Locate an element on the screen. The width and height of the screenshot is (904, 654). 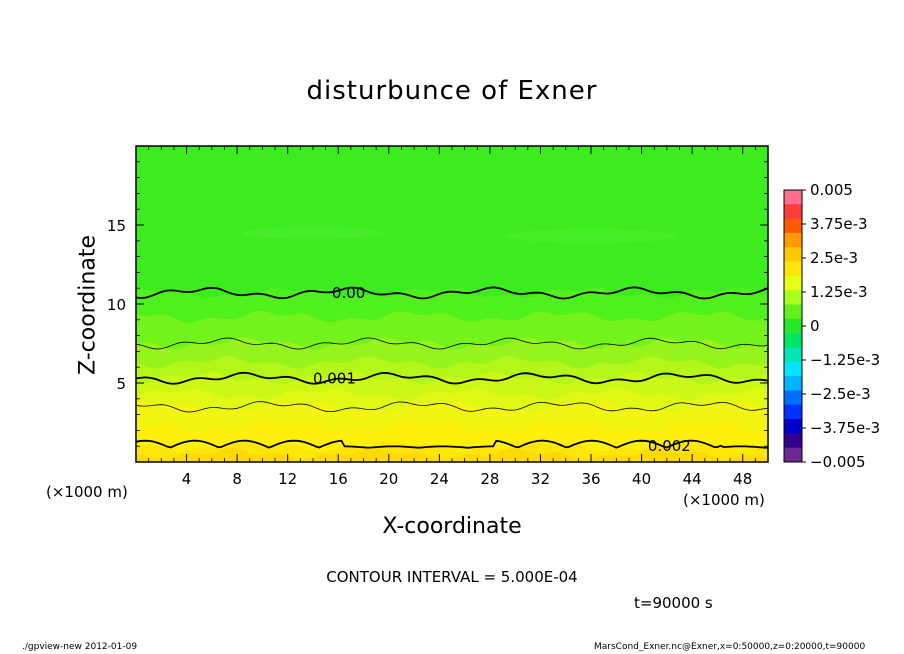
footer-left: ./gpview-new 2012-01-09 is located at coordinates (80, 647).